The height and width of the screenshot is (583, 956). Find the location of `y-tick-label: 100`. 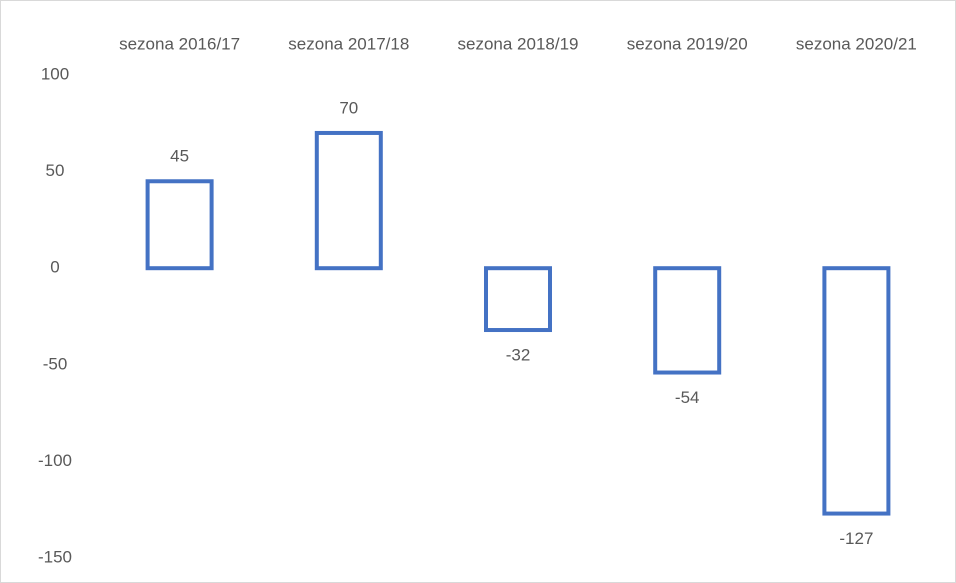

y-tick-label: 100 is located at coordinates (55, 73).